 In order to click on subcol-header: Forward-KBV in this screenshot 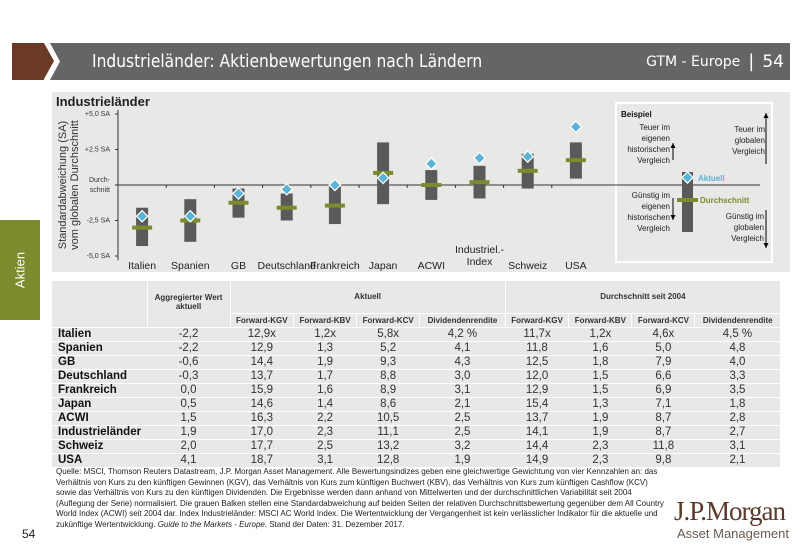, I will do `click(325, 320)`.